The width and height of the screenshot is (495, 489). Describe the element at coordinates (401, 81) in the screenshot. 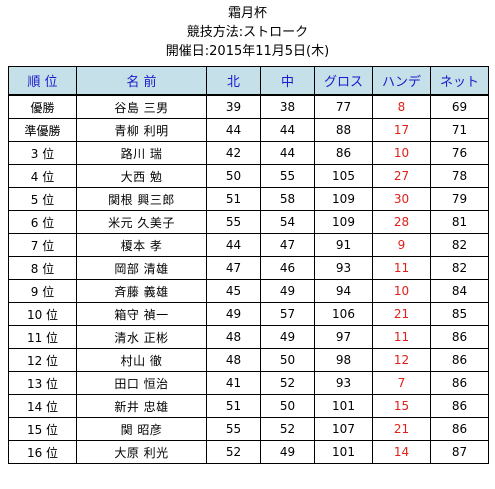

I see `column-header-handicap: ハンデ` at that location.